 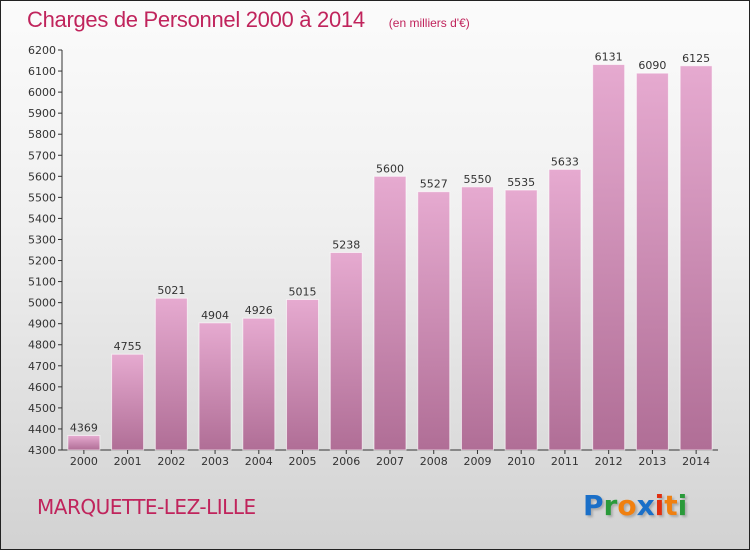 I want to click on y-tick-label: 6000, so click(x=42, y=92).